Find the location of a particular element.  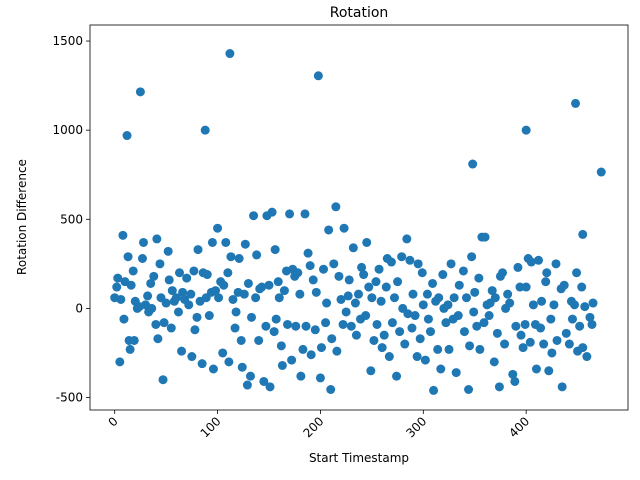

x-tick-label: 100 is located at coordinates (211, 427).